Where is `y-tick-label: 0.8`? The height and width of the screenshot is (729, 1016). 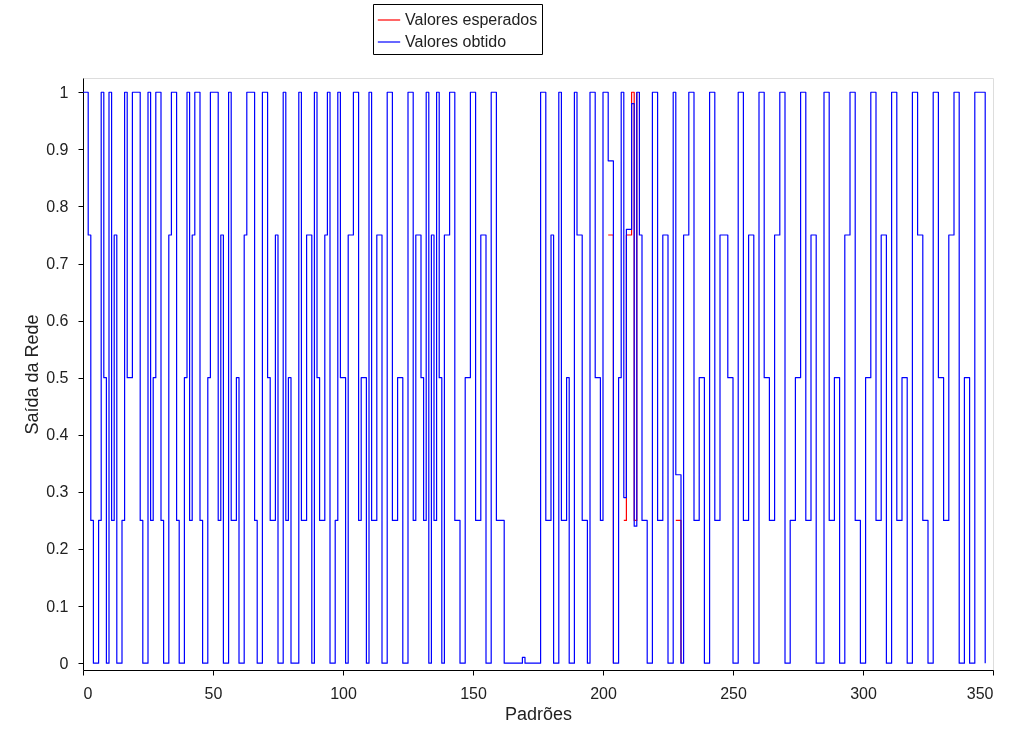
y-tick-label: 0.8 is located at coordinates (57, 206).